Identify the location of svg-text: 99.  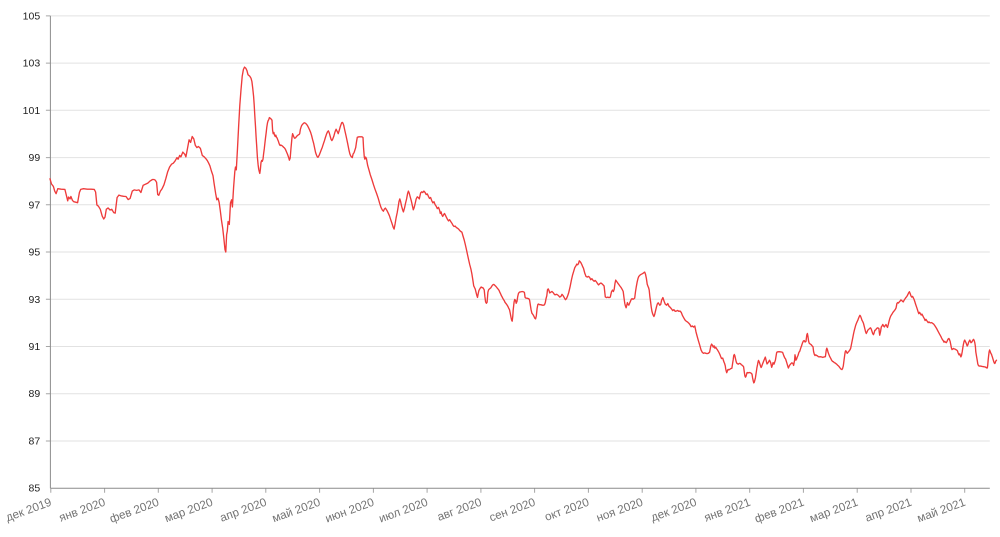
(35, 158).